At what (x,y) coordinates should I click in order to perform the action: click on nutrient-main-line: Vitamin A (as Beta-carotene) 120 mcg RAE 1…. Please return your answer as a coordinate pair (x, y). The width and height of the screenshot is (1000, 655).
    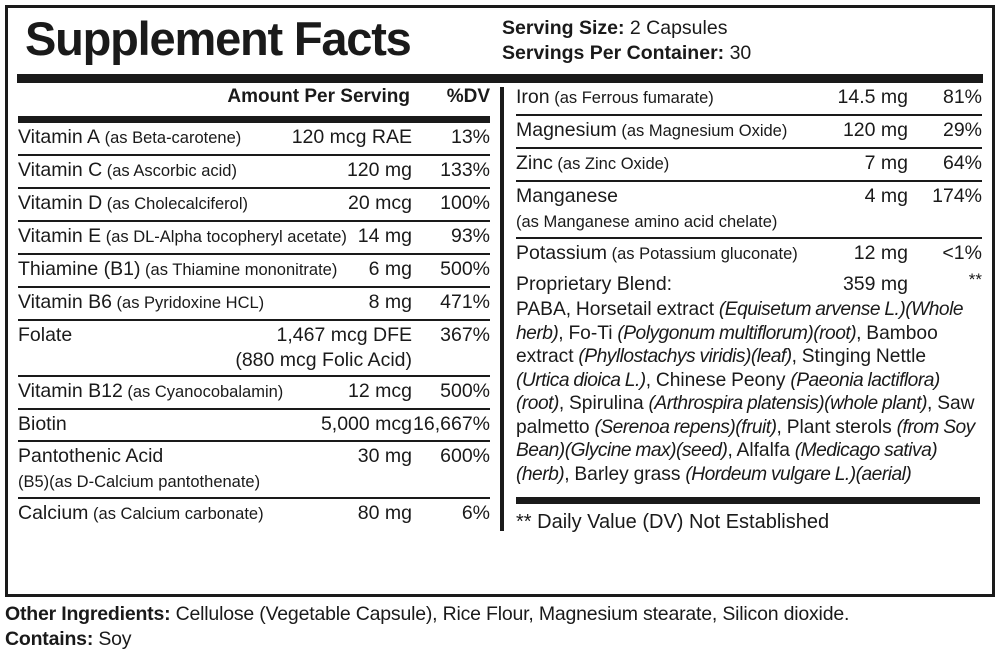
    Looking at the image, I should click on (254, 138).